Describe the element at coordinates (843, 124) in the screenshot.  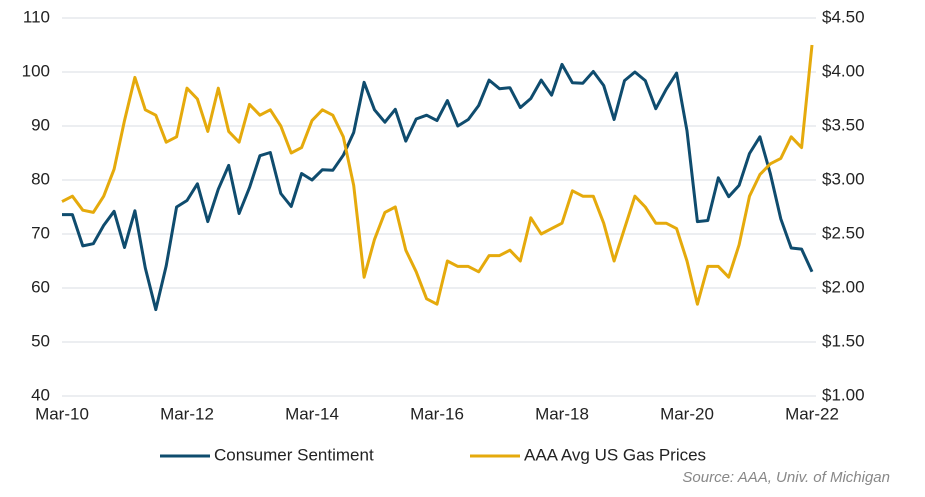
I see `y2-tick-label: $3.50` at that location.